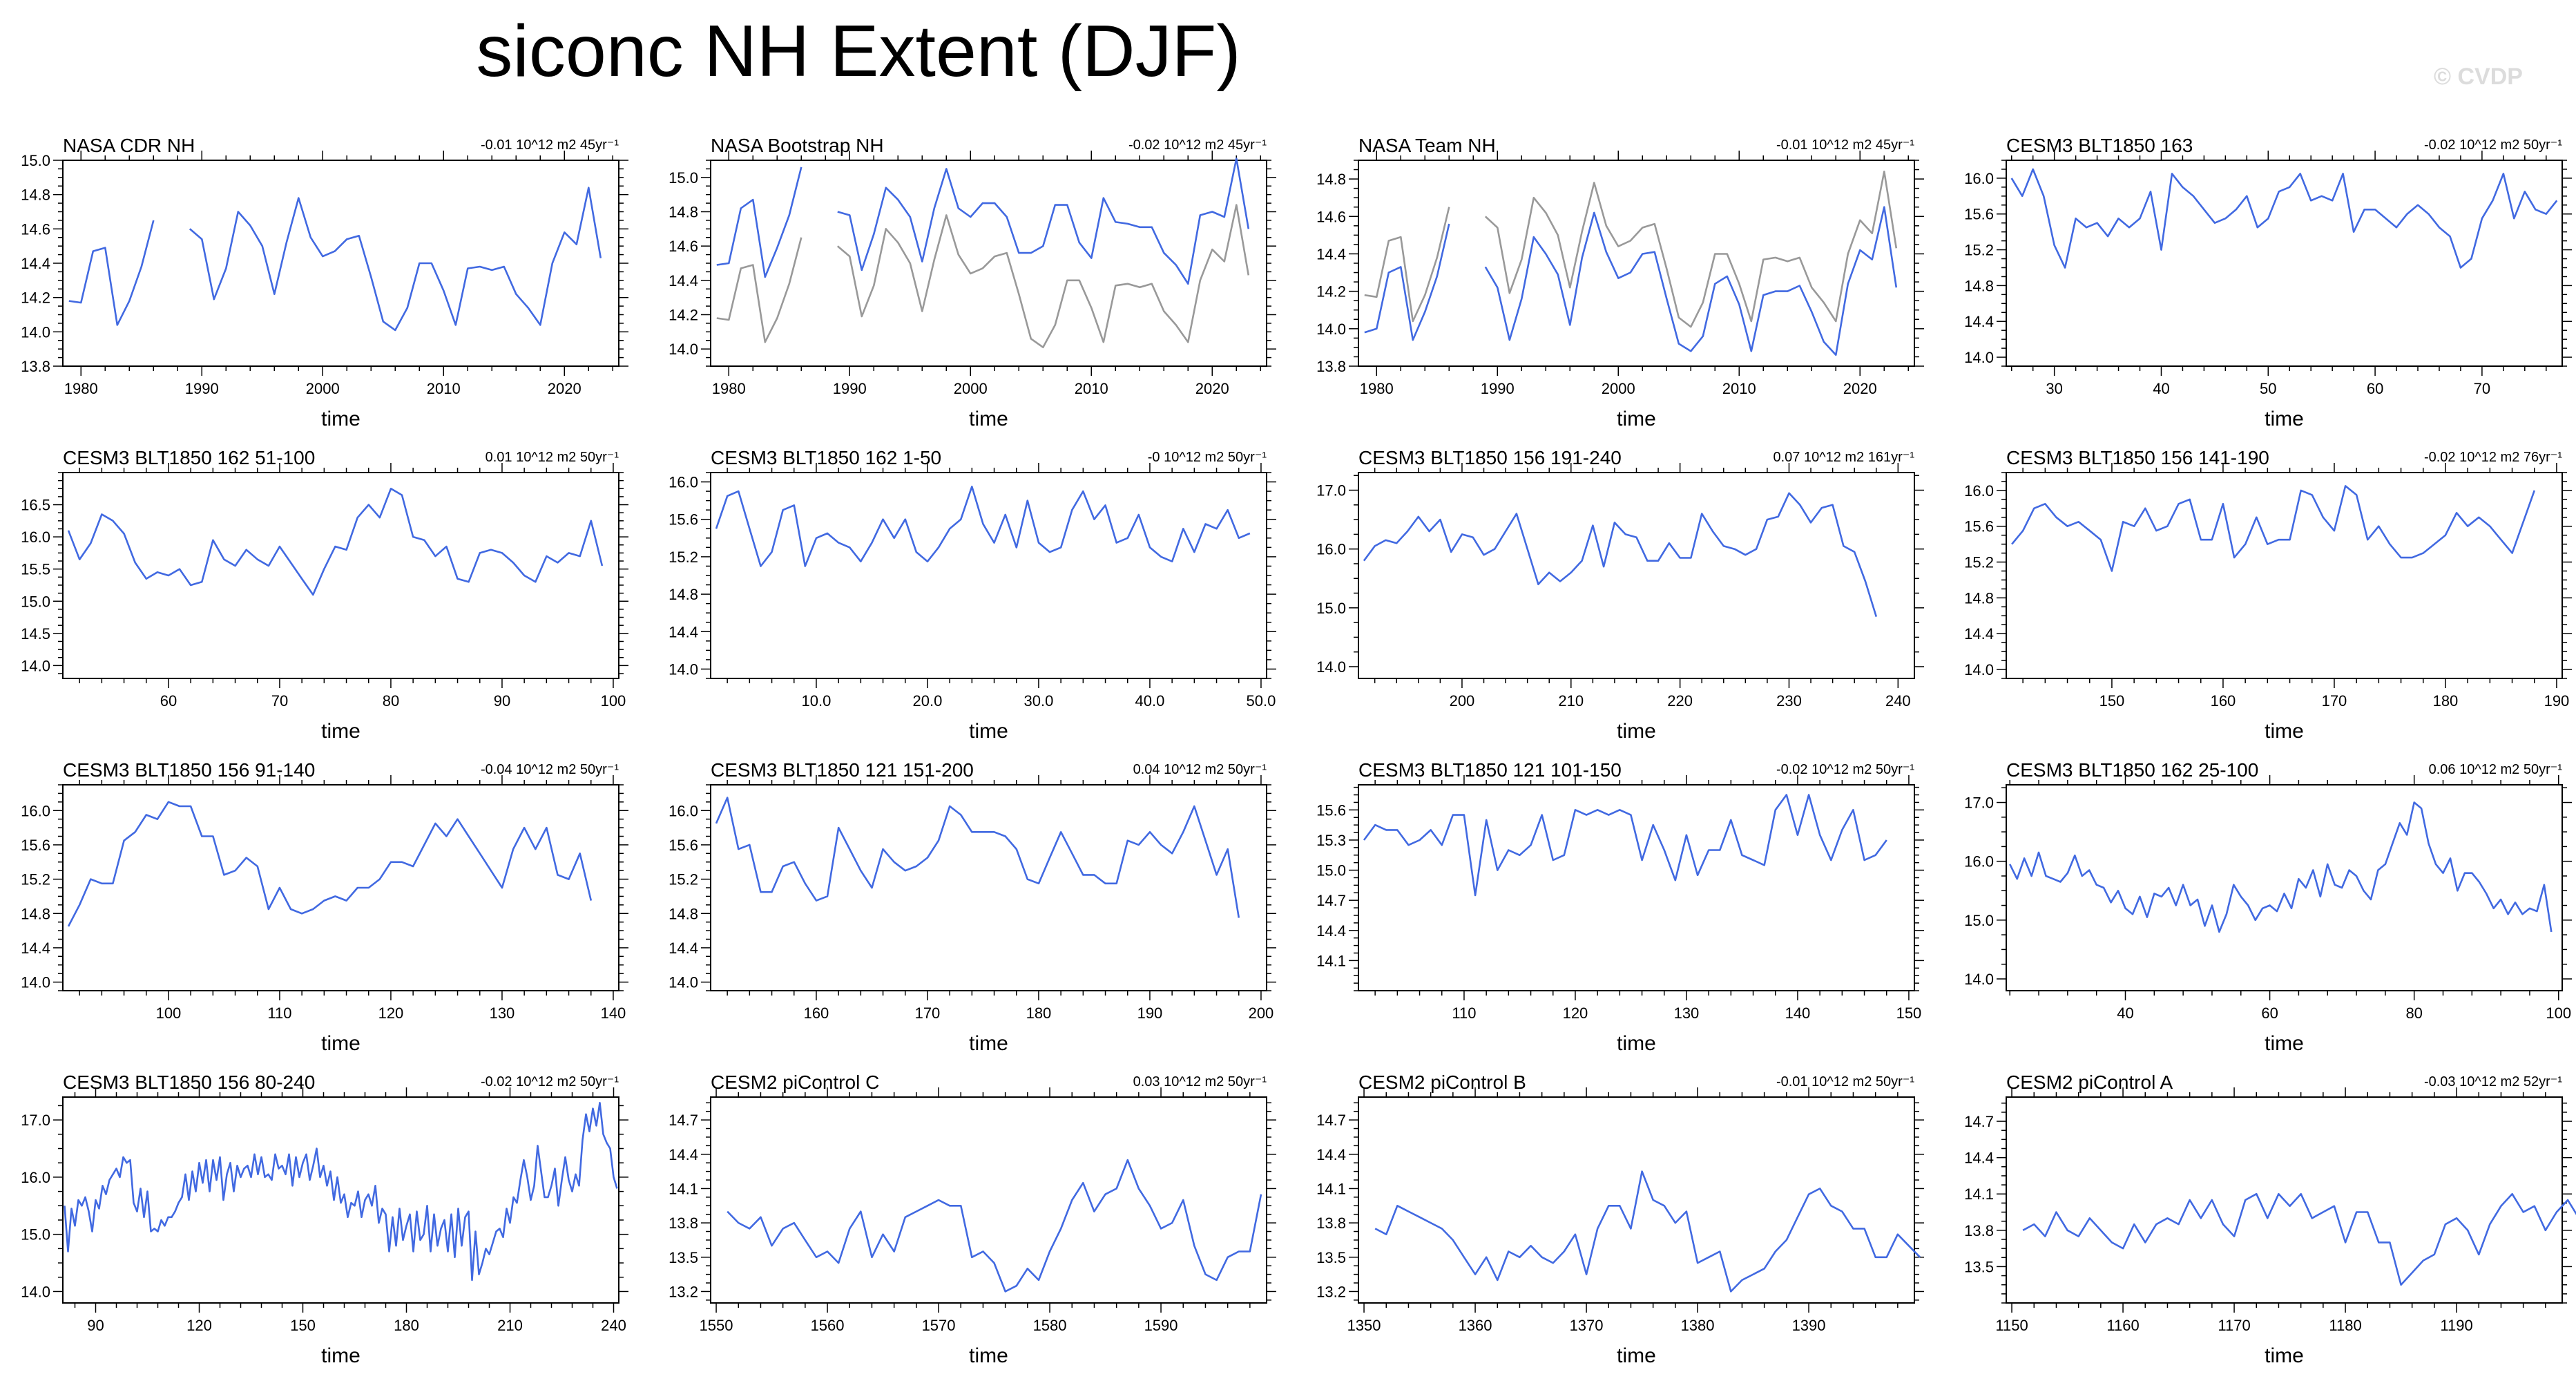 The image size is (2576, 1390). I want to click on y-tick-label: 15.2, so click(1979, 562).